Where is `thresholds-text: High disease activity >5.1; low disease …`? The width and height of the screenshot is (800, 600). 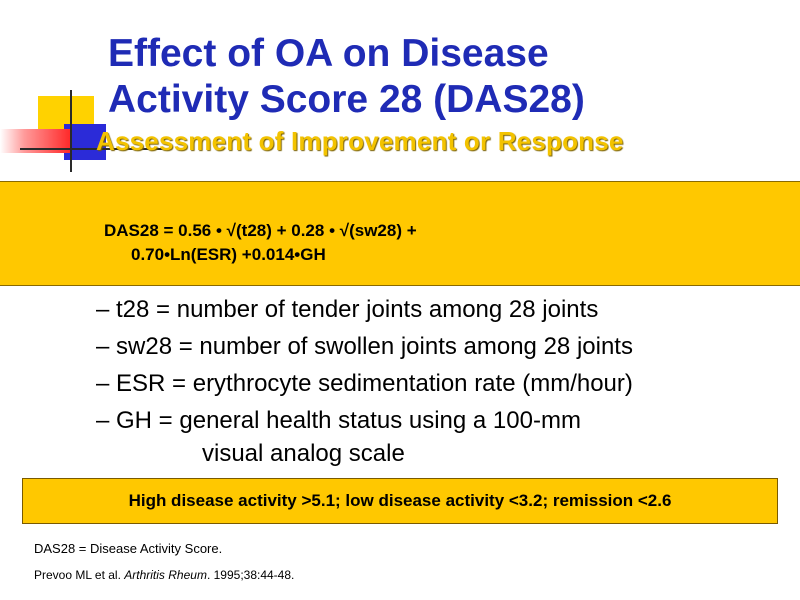 thresholds-text: High disease activity >5.1; low disease … is located at coordinates (400, 500).